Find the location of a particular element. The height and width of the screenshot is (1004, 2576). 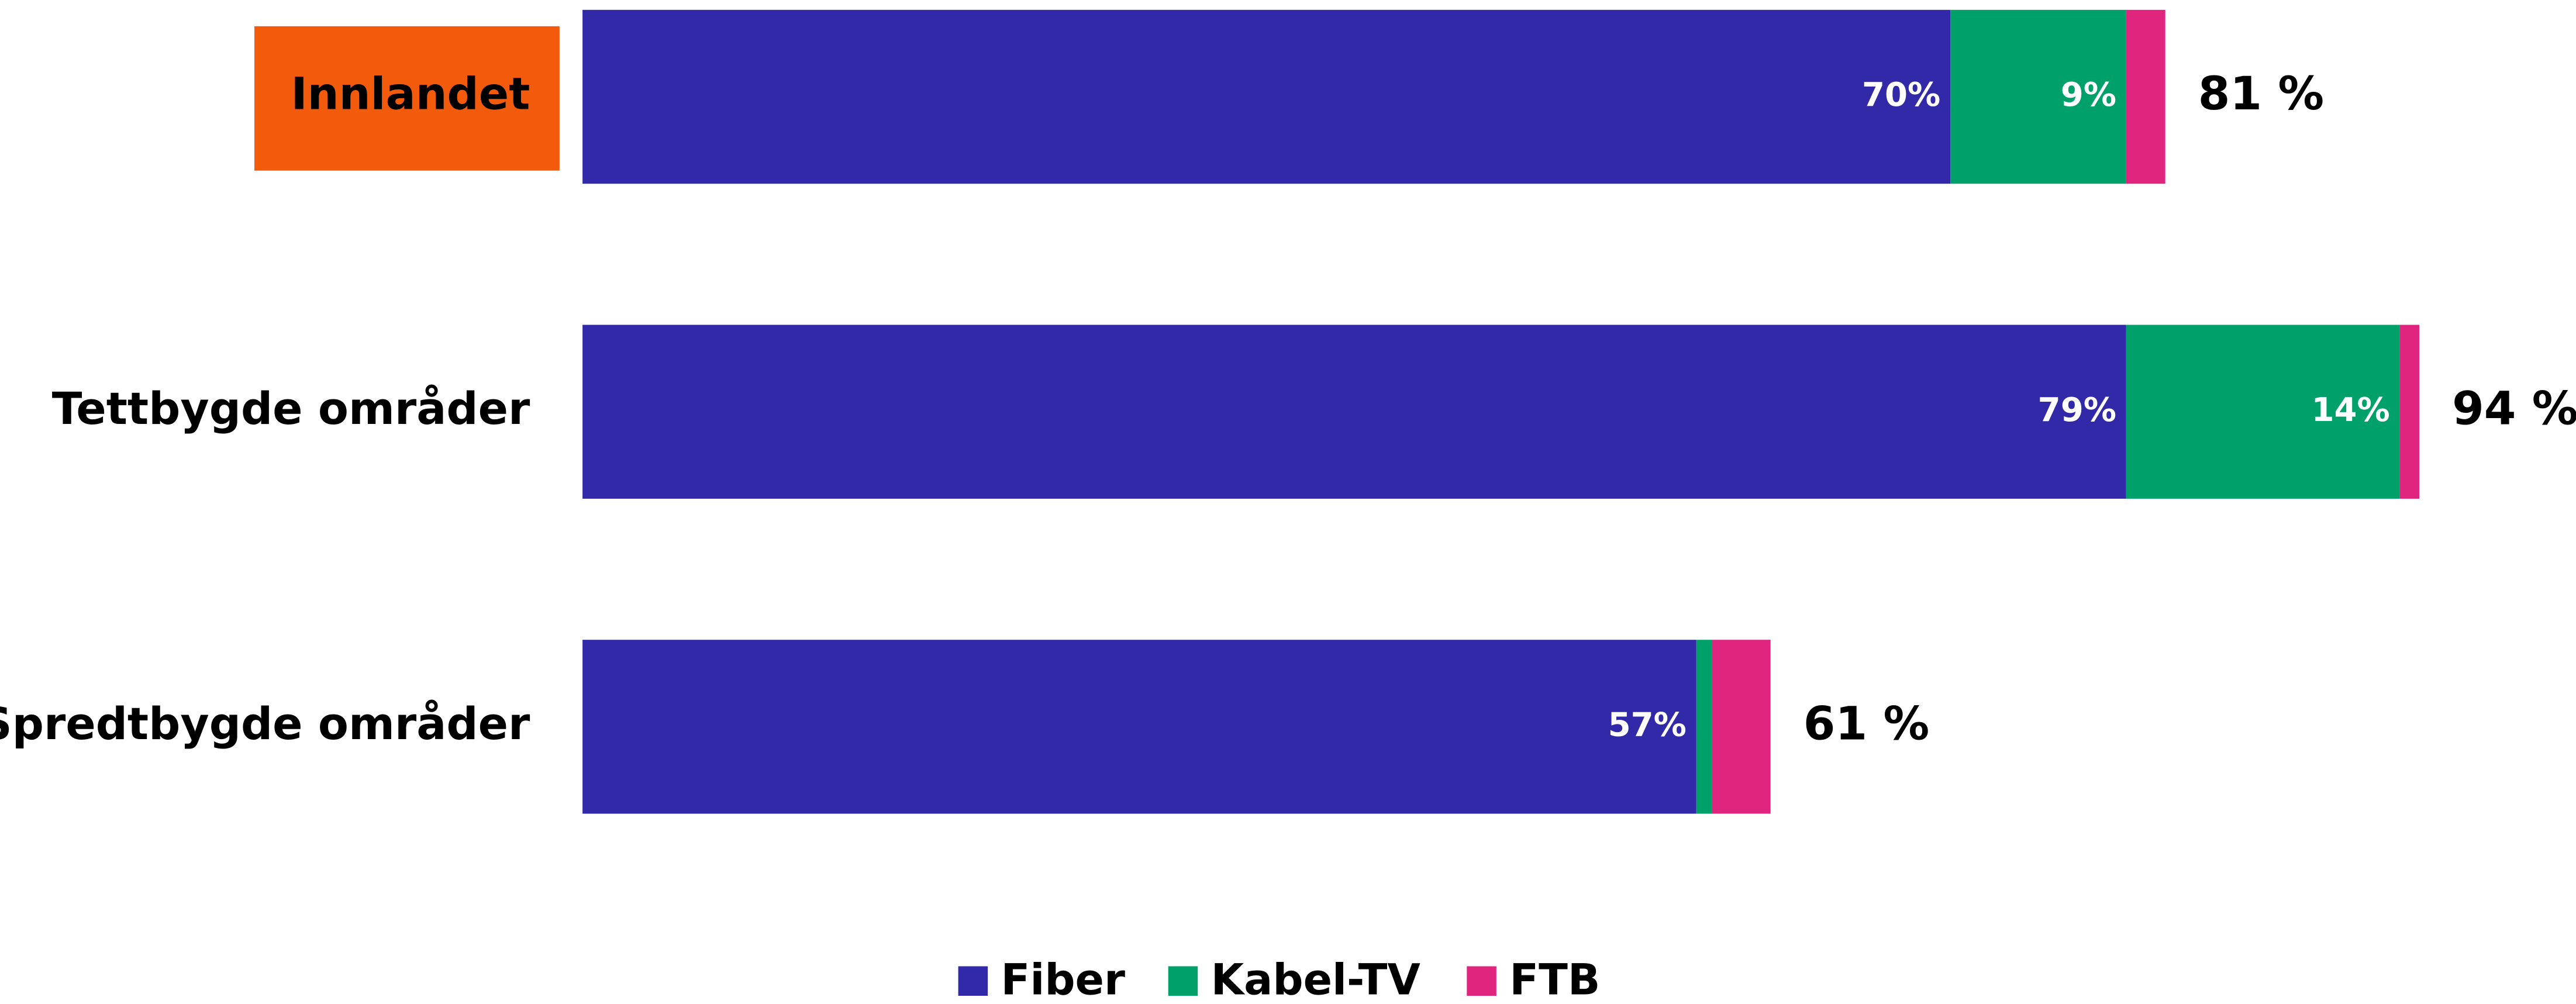

value-label: 57% is located at coordinates (1647, 725).